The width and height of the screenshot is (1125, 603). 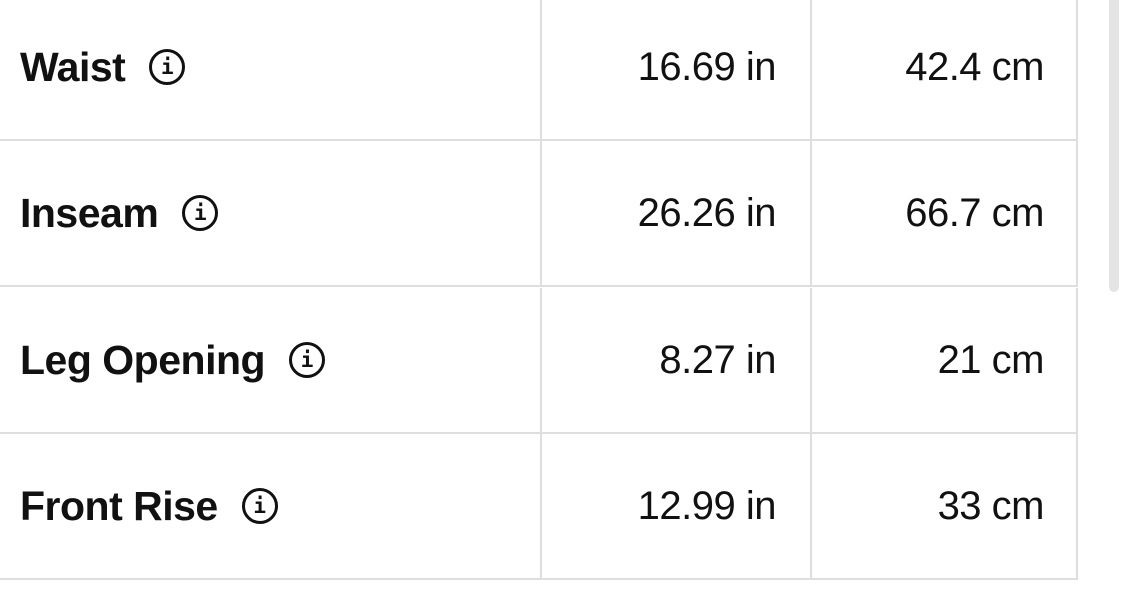 I want to click on cm-value: 33 cm, so click(x=991, y=505).